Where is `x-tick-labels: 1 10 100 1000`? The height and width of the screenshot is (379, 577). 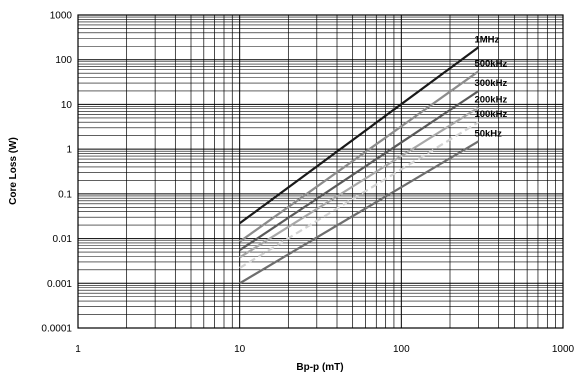
x-tick-labels: 1 10 100 1000 is located at coordinates (324, 349).